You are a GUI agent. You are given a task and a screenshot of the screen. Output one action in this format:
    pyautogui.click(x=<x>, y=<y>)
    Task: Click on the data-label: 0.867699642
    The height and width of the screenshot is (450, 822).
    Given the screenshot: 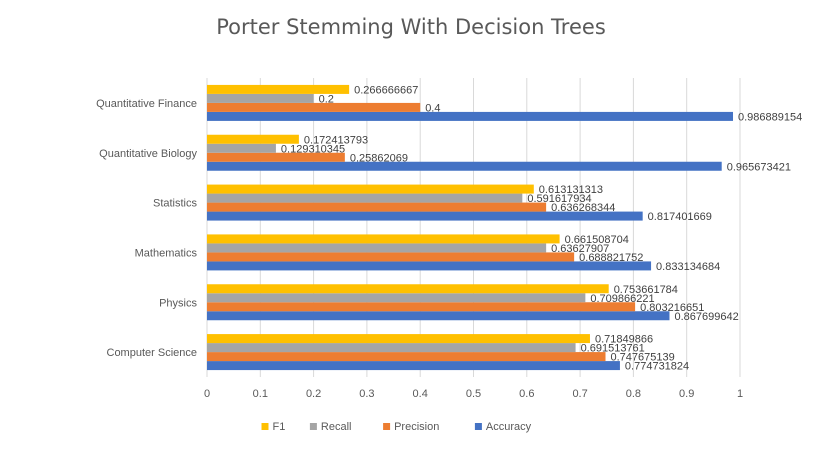 What is the action you would take?
    pyautogui.click(x=706, y=317)
    